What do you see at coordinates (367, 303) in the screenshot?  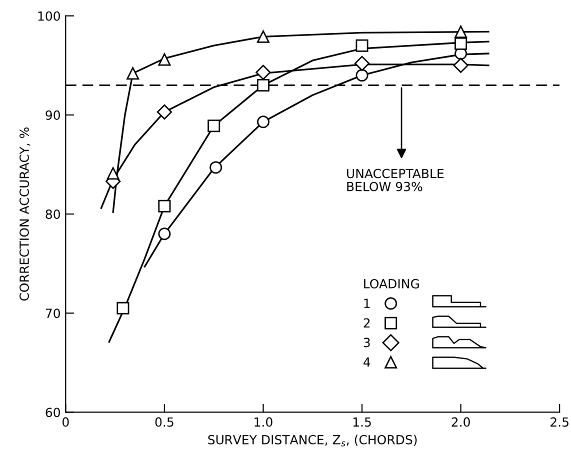 I see `legend-label: 1` at bounding box center [367, 303].